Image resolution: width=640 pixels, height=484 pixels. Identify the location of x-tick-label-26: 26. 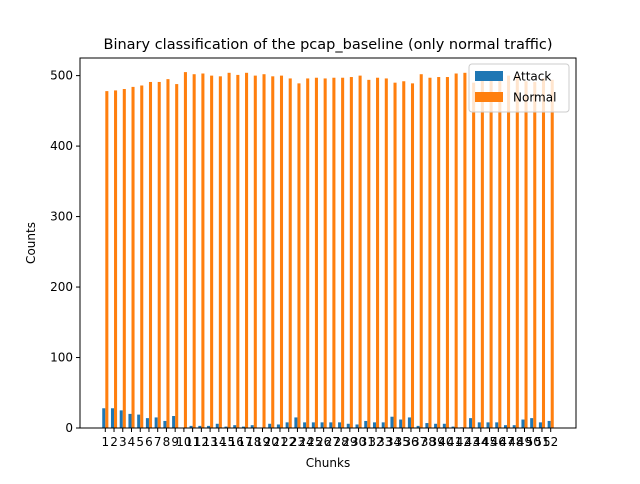
(323, 442).